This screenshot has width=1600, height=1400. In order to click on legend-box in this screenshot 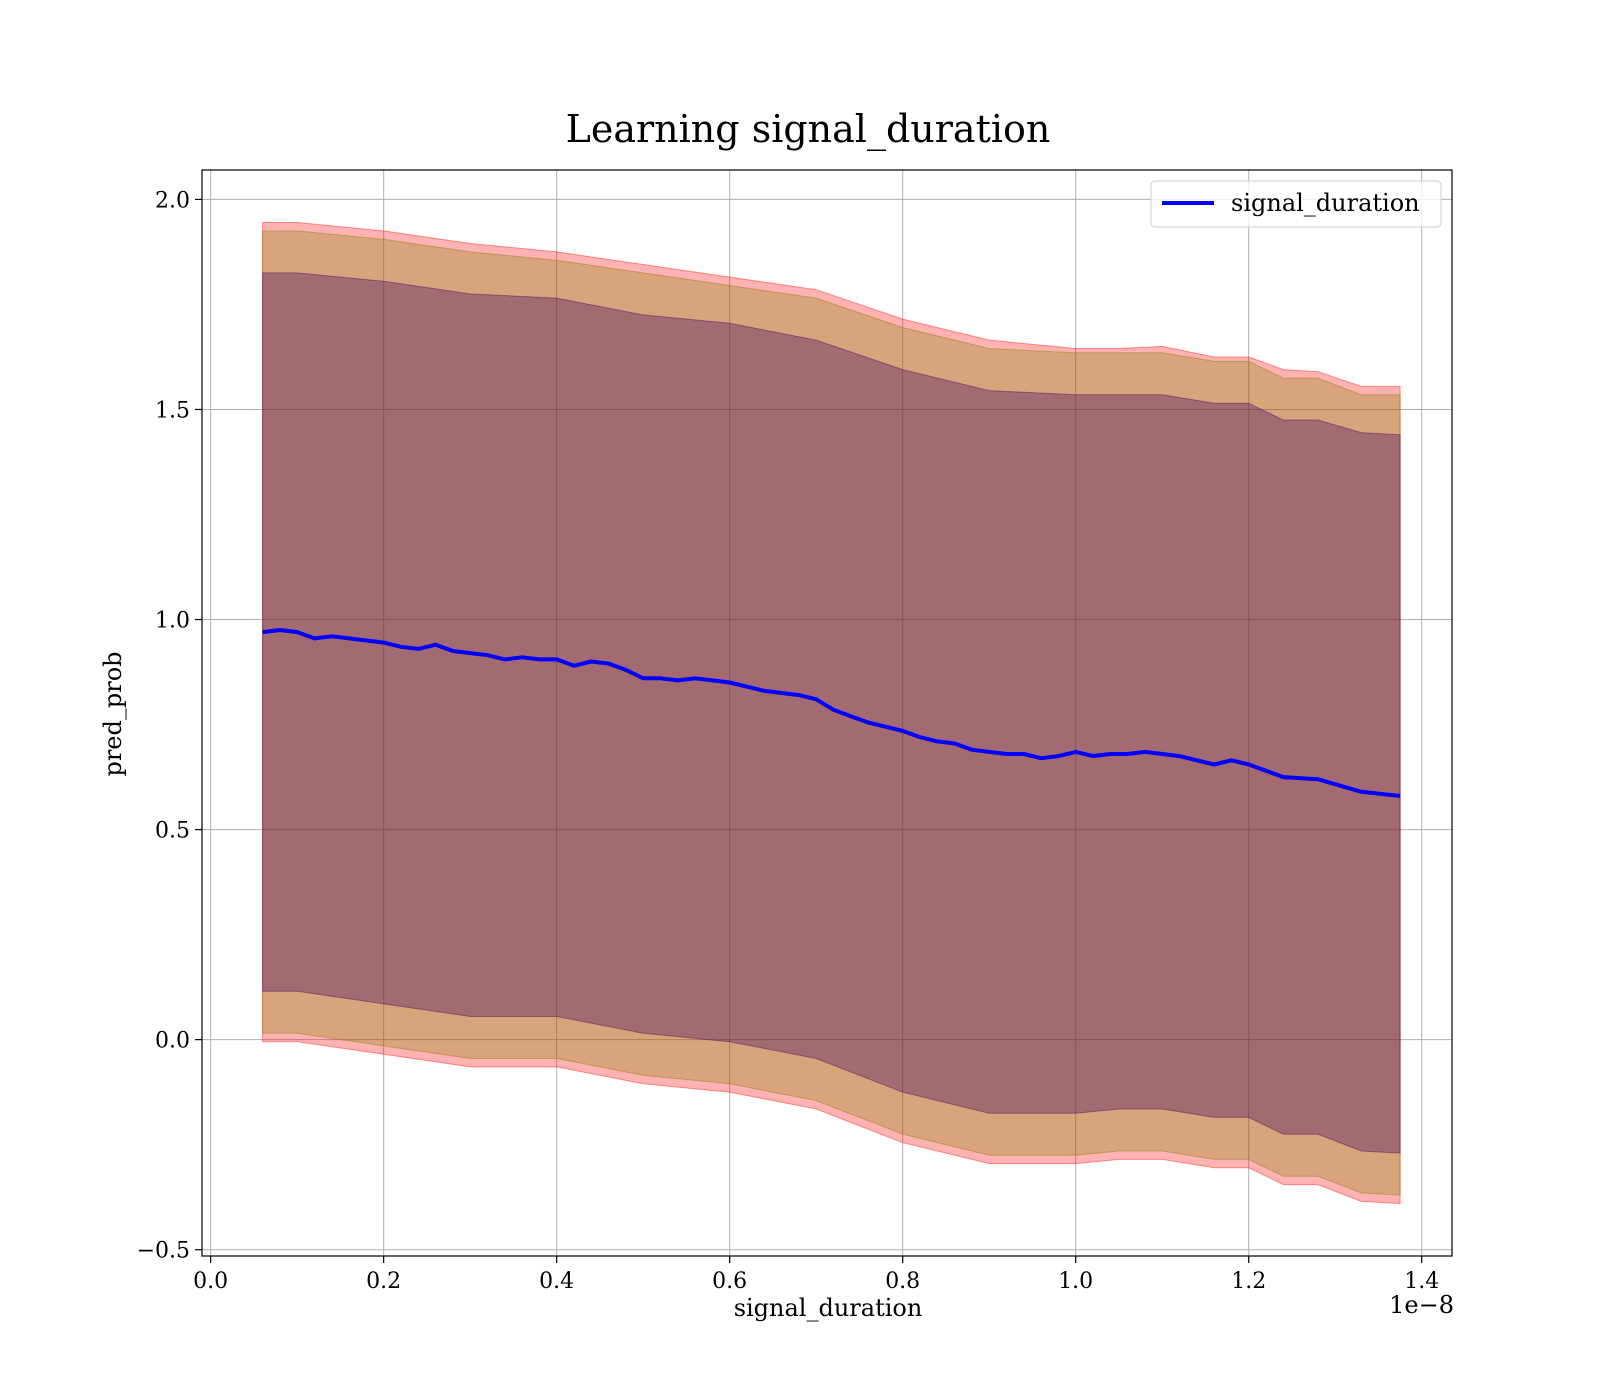, I will do `click(1296, 204)`.